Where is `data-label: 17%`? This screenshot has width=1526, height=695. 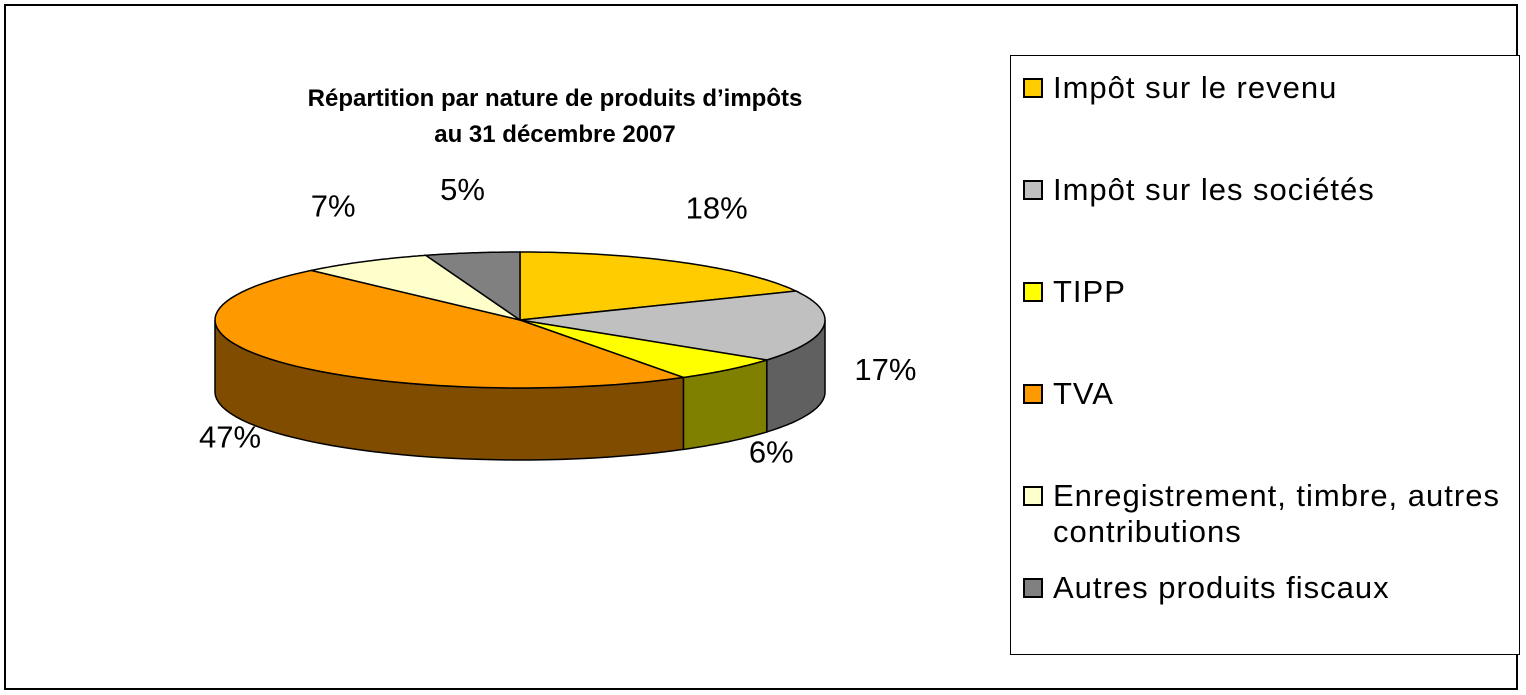 data-label: 17% is located at coordinates (885, 369).